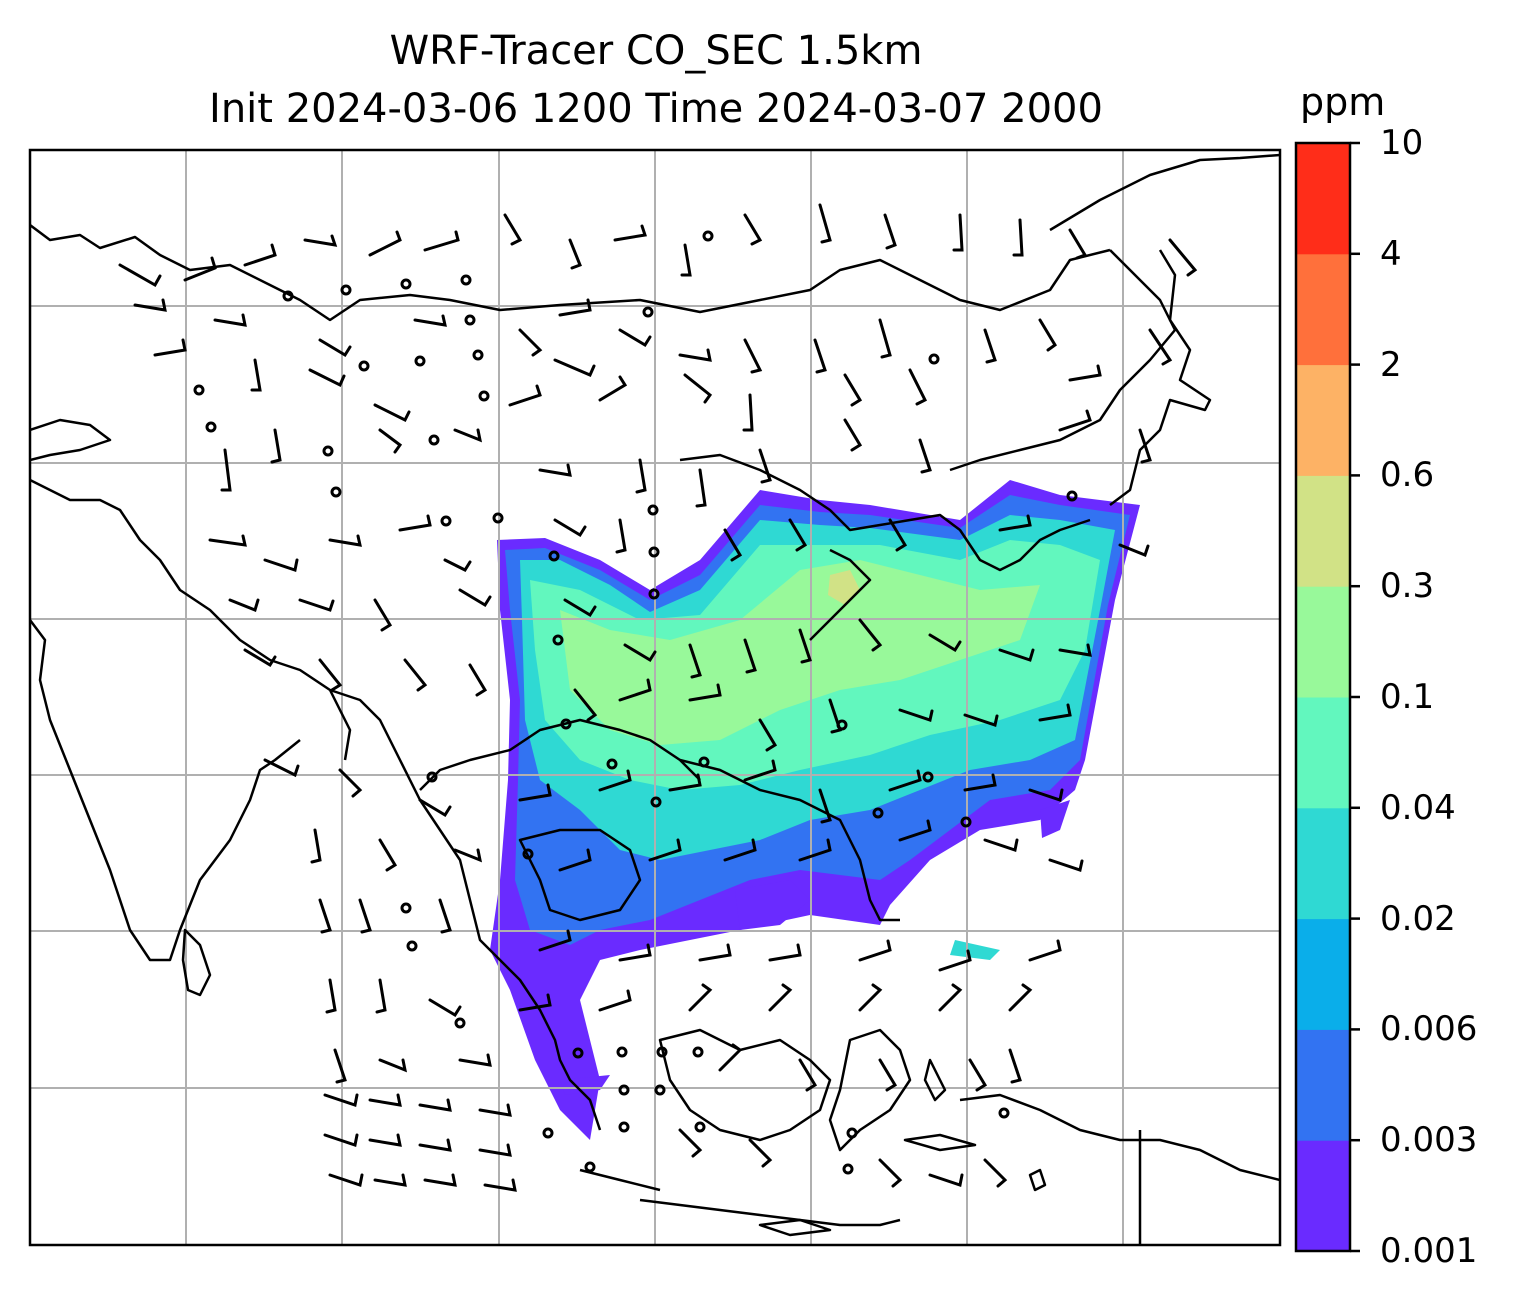 This screenshot has width=1528, height=1306. I want to click on colorbar-tick-label: 4, so click(1391, 253).